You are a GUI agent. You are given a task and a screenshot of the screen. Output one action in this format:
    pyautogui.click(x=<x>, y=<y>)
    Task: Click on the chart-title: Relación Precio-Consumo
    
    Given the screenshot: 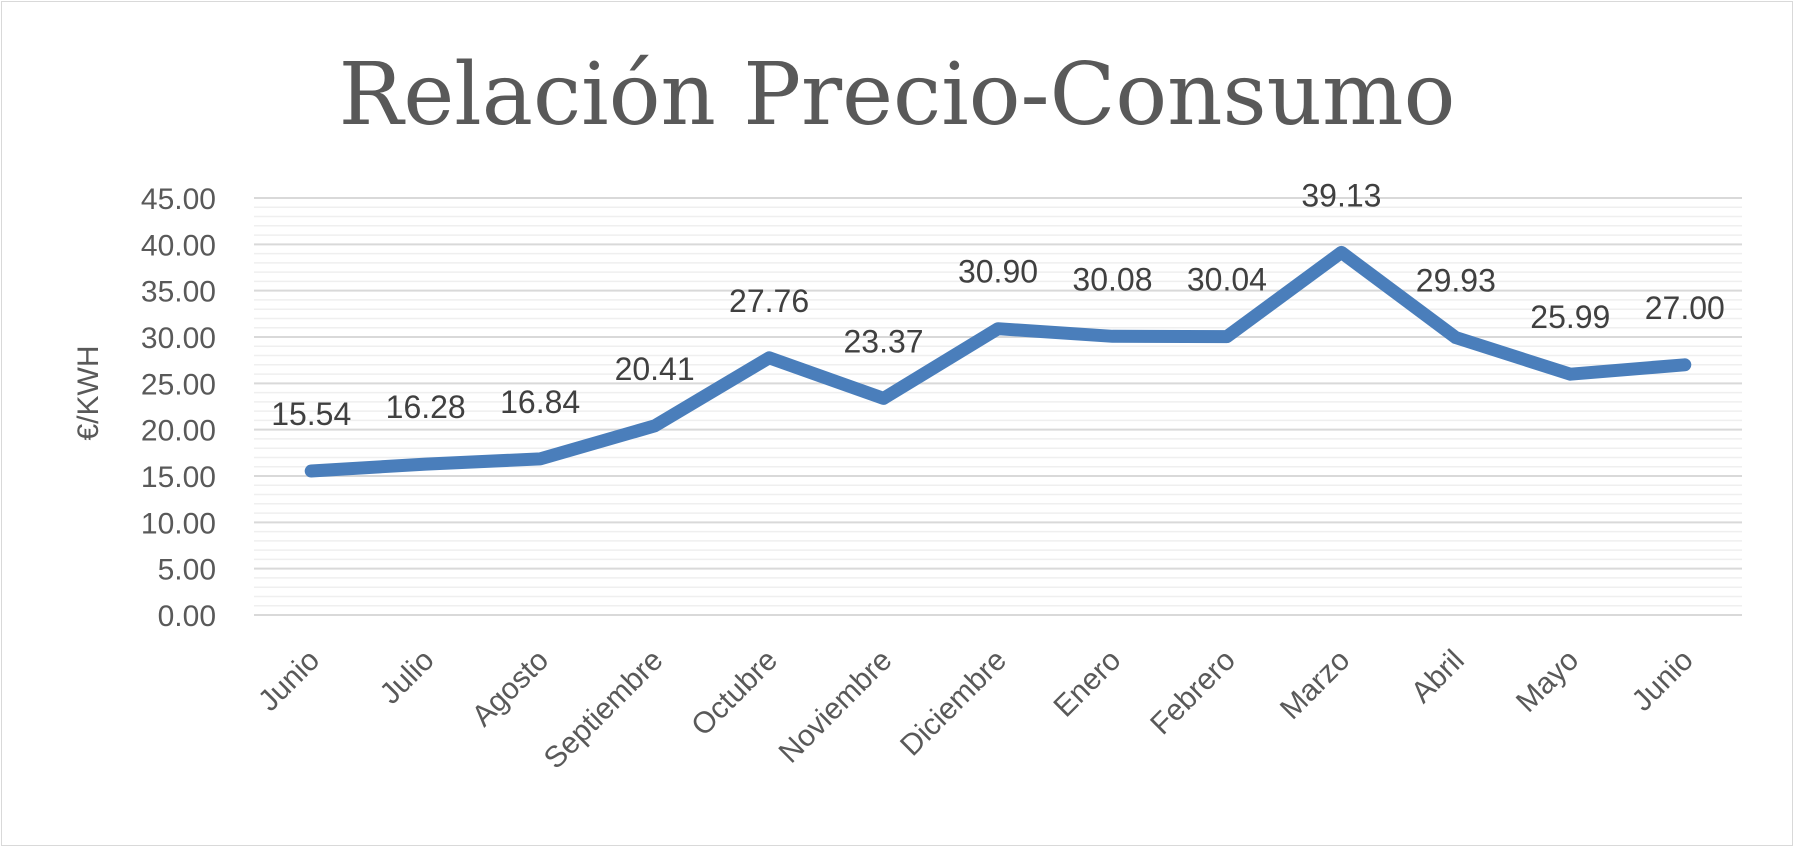 What is the action you would take?
    pyautogui.click(x=897, y=95)
    